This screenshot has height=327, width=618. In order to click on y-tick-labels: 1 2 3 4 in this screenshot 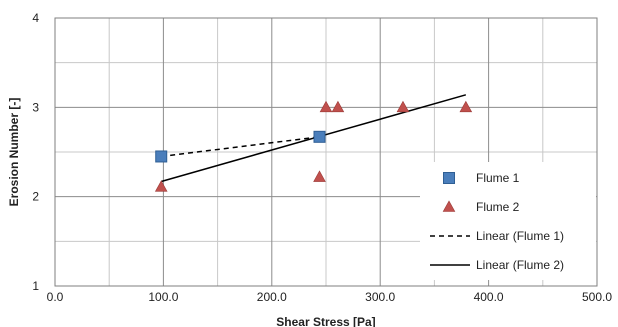, I will do `click(35, 152)`.